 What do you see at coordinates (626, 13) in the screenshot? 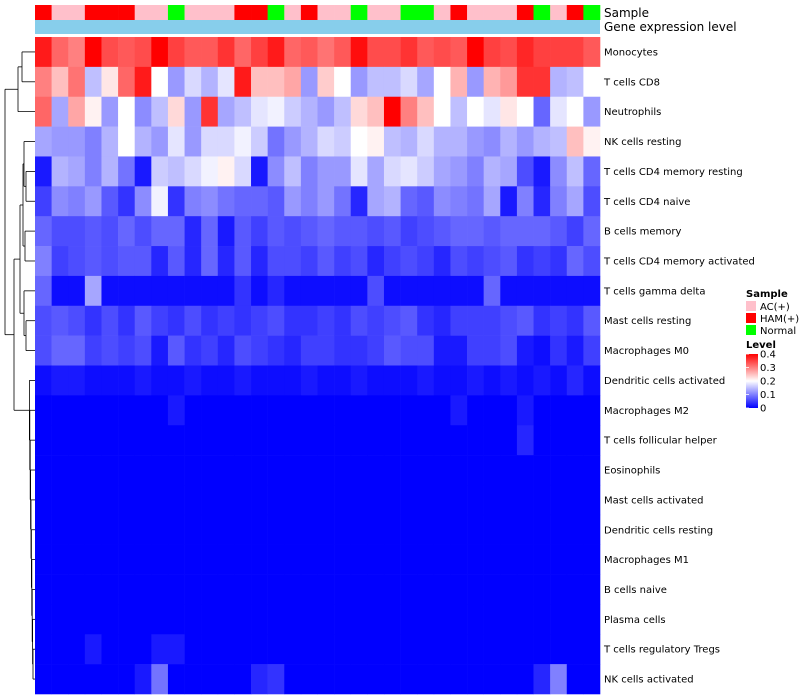
I see `annotation-label-sample: Sample` at bounding box center [626, 13].